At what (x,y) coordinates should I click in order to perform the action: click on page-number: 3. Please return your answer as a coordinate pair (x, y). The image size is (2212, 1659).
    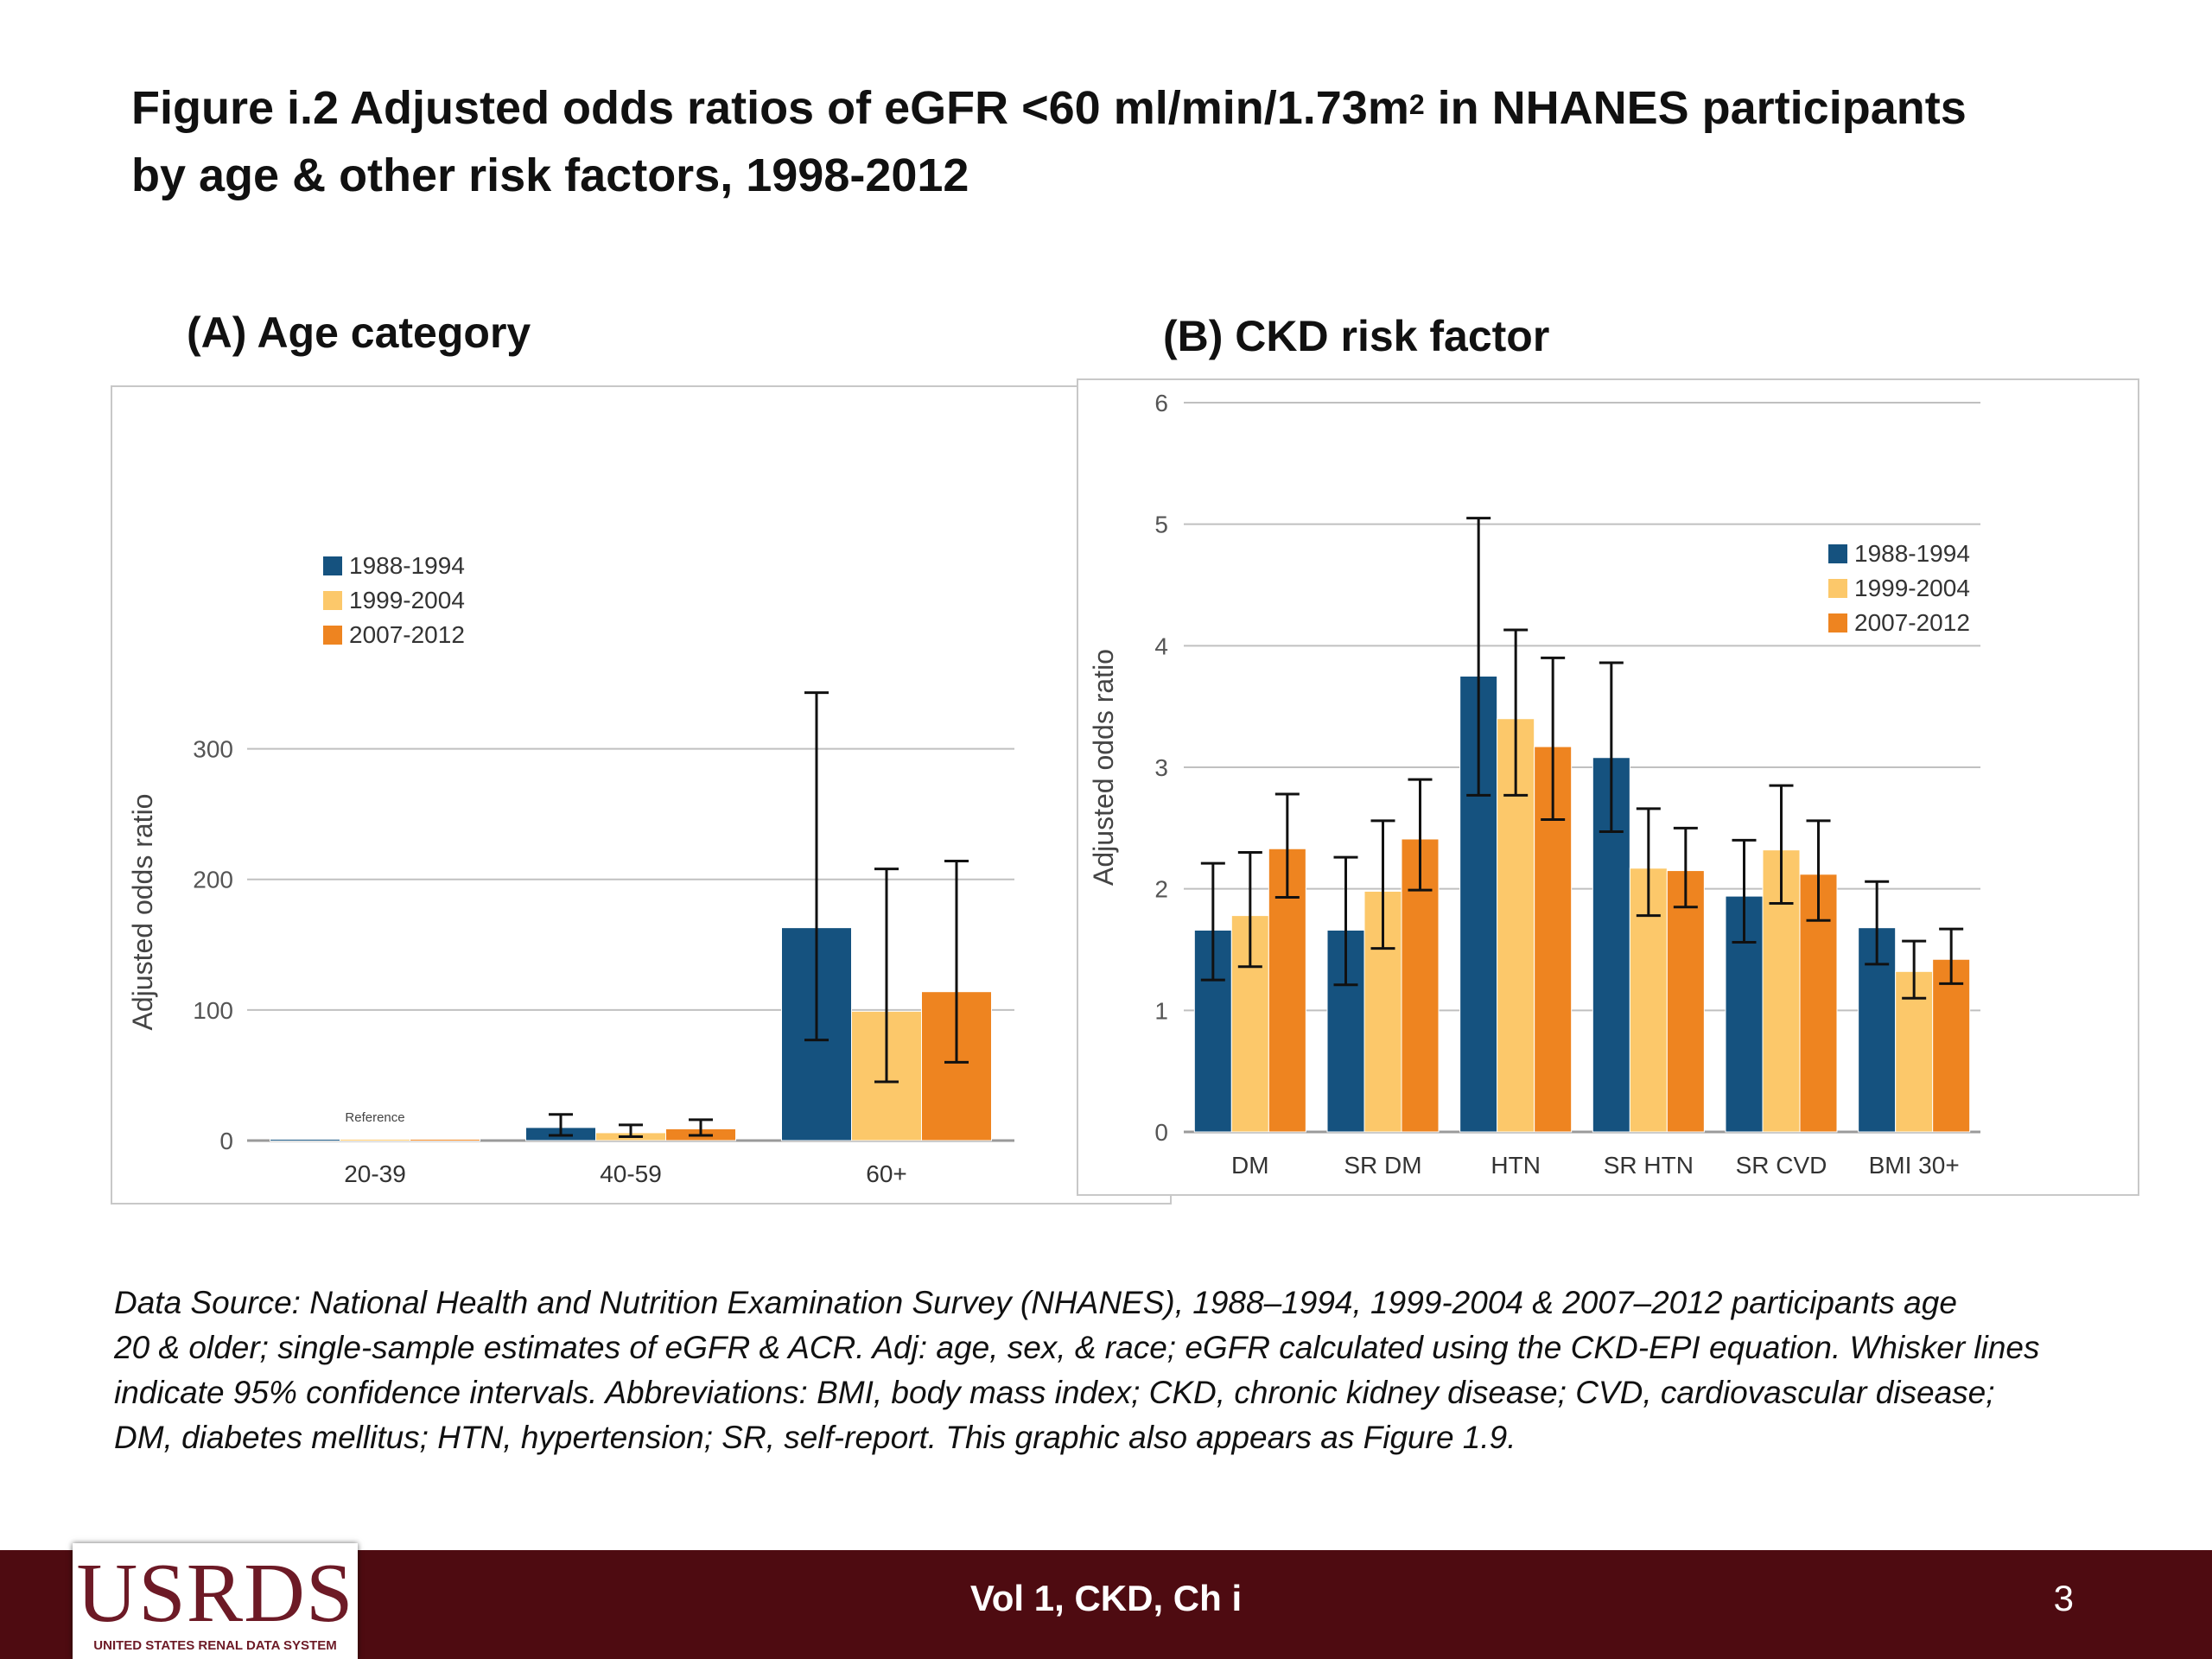
    Looking at the image, I should click on (2063, 1598).